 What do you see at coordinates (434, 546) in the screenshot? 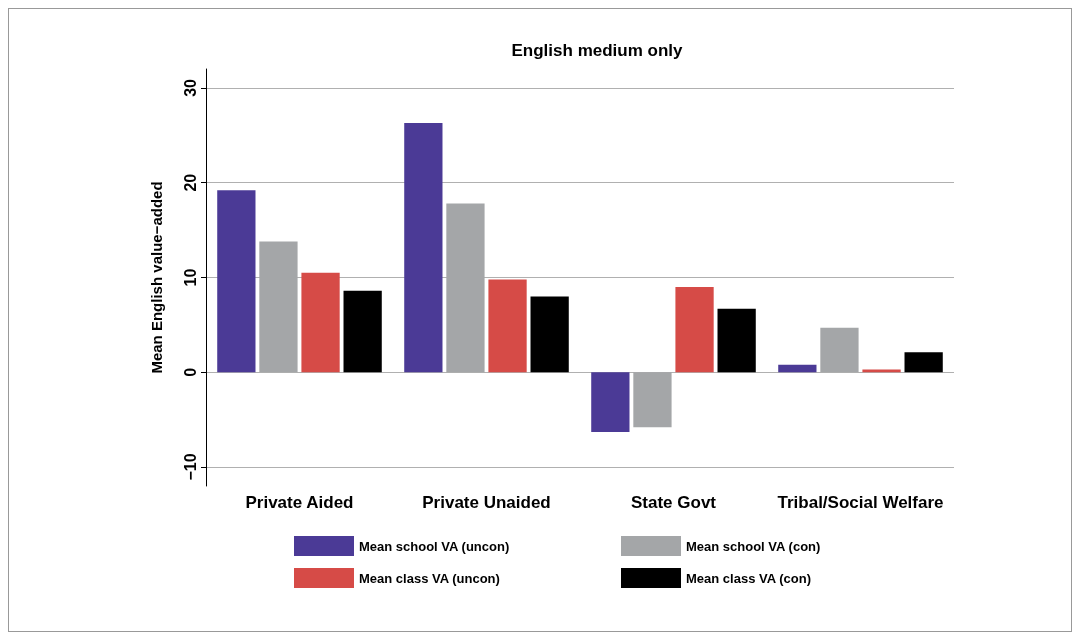
I see `legend-label: Mean school VA (uncon)` at bounding box center [434, 546].